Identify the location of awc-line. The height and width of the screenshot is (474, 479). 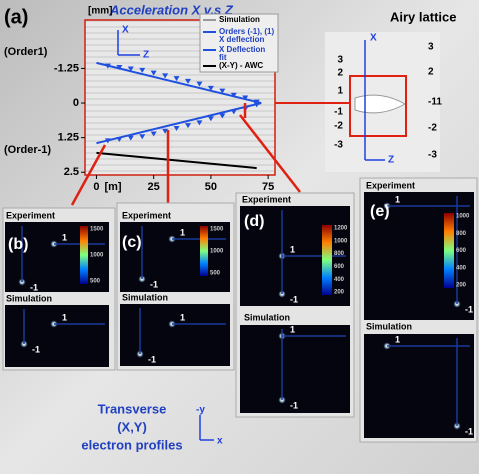
(176, 160).